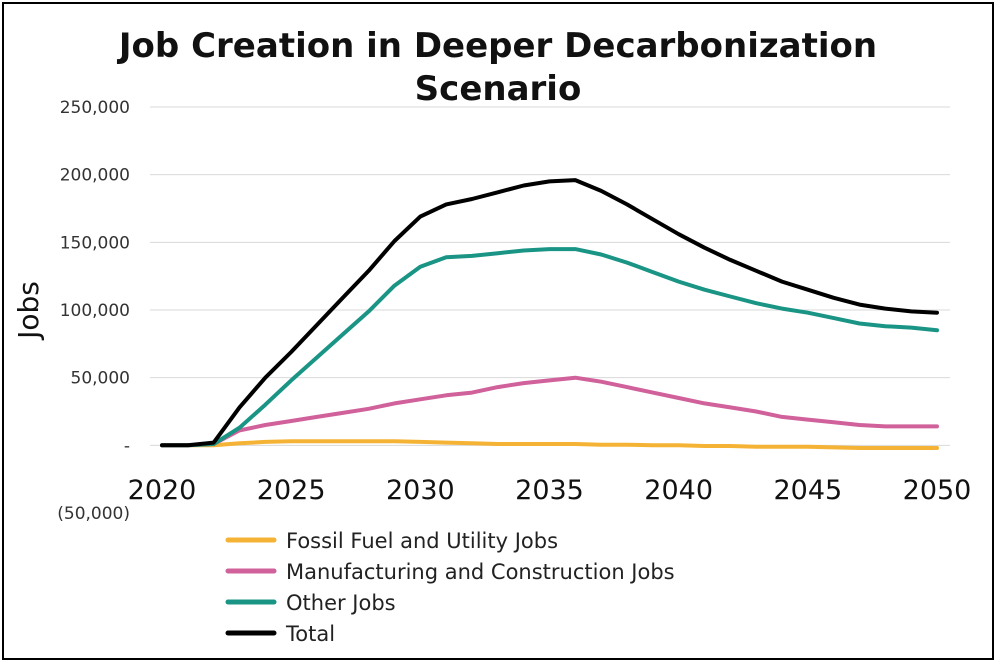 Image resolution: width=1000 pixels, height=664 pixels. What do you see at coordinates (498, 89) in the screenshot?
I see `chart-title-line-2: Scenario` at bounding box center [498, 89].